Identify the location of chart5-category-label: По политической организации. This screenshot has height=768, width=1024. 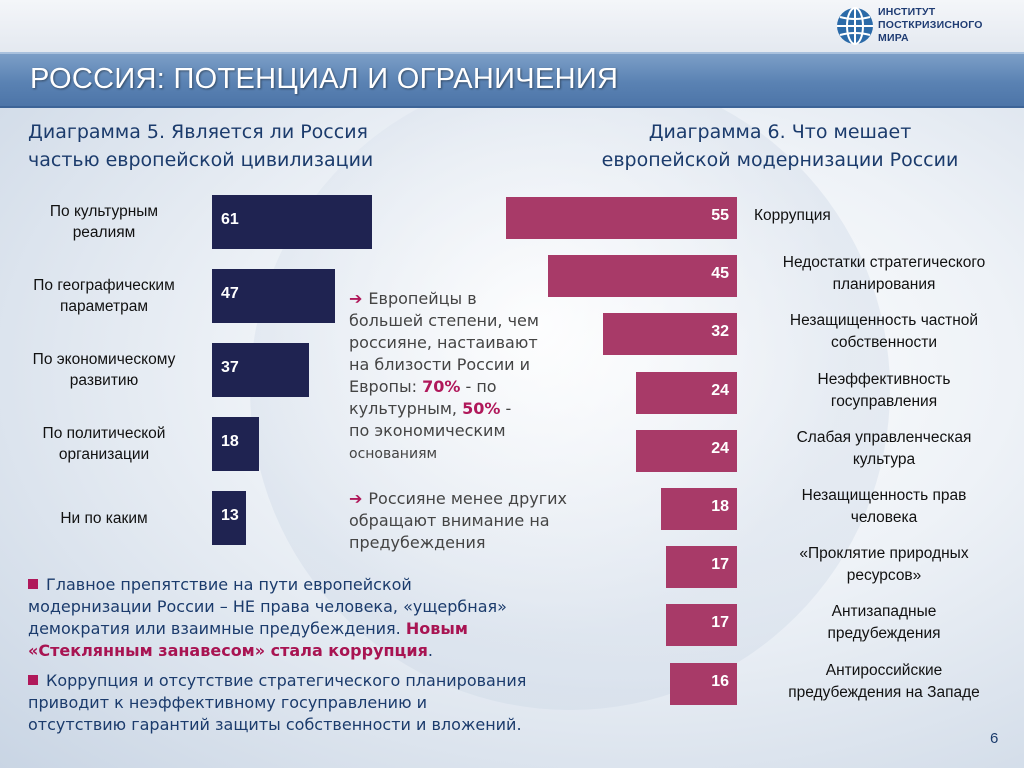
(104, 444).